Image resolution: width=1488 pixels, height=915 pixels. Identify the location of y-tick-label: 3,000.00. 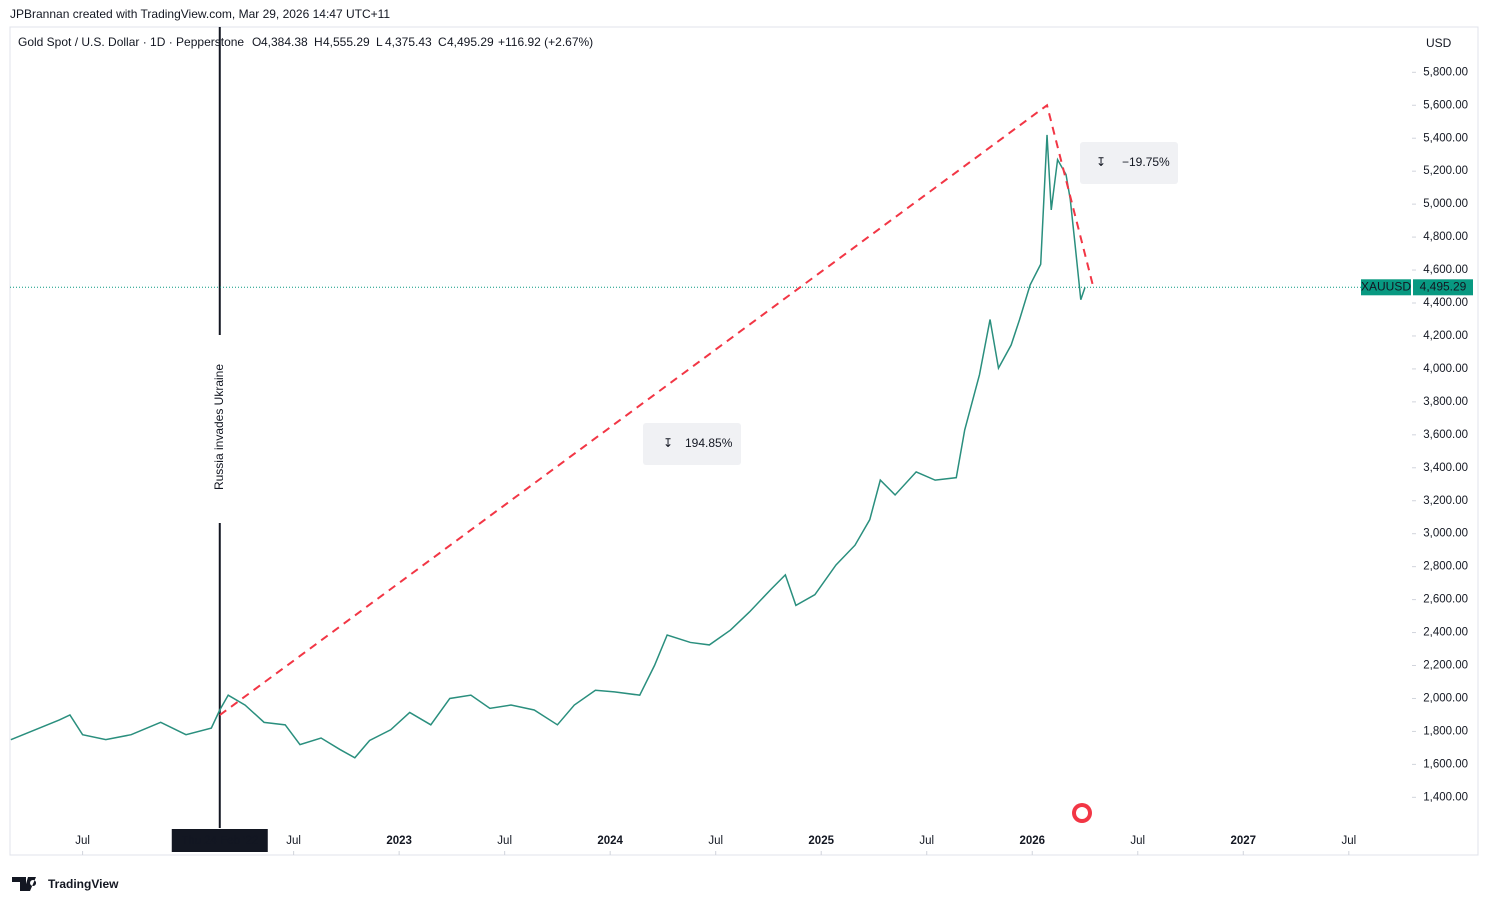
(1445, 534).